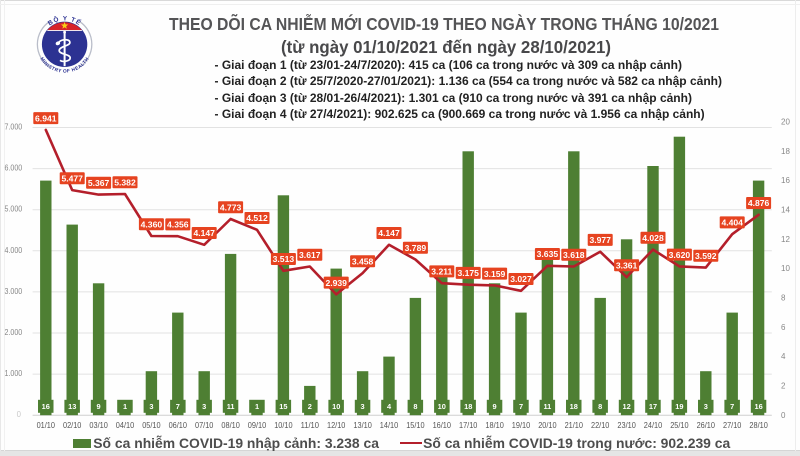 The image size is (800, 456). I want to click on svg-text: 6.941, so click(46, 118).